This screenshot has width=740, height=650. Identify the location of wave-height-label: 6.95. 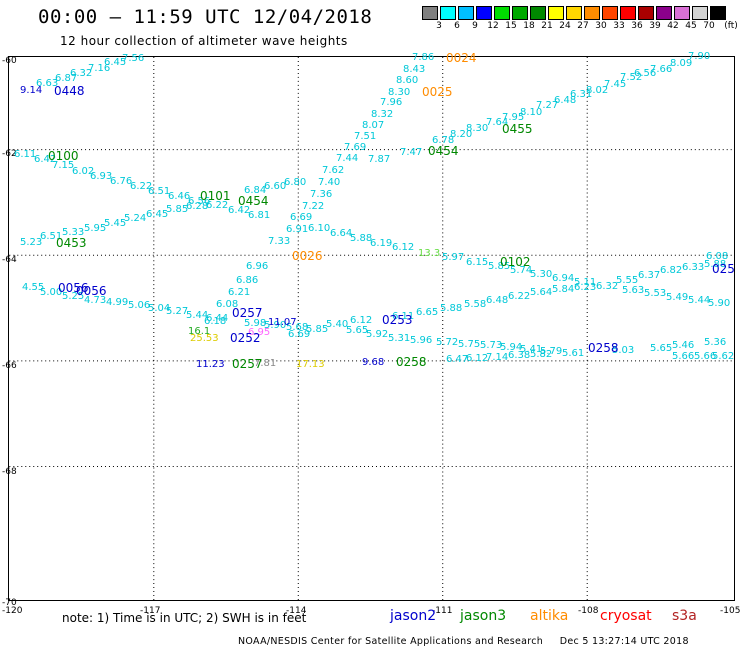
(259, 332).